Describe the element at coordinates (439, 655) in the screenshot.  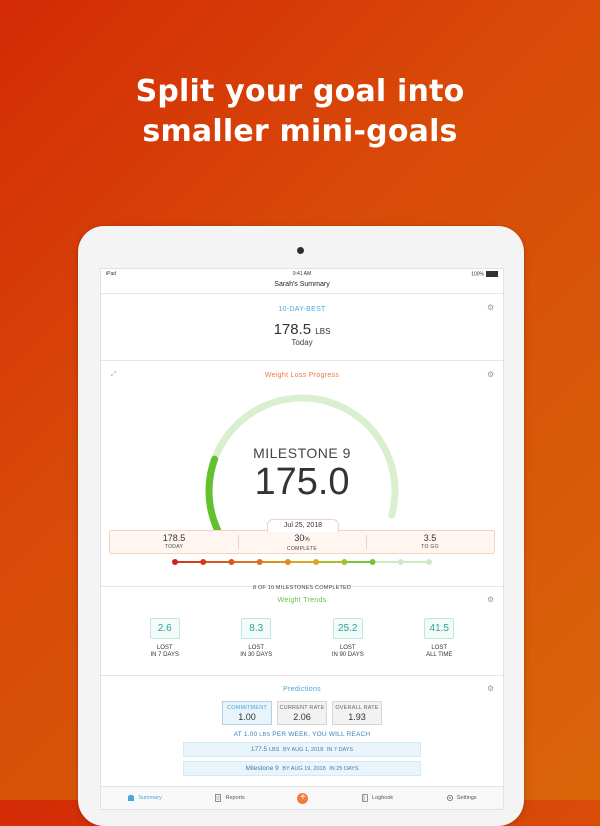
I see `trend-label-line2: ALL TIME` at that location.